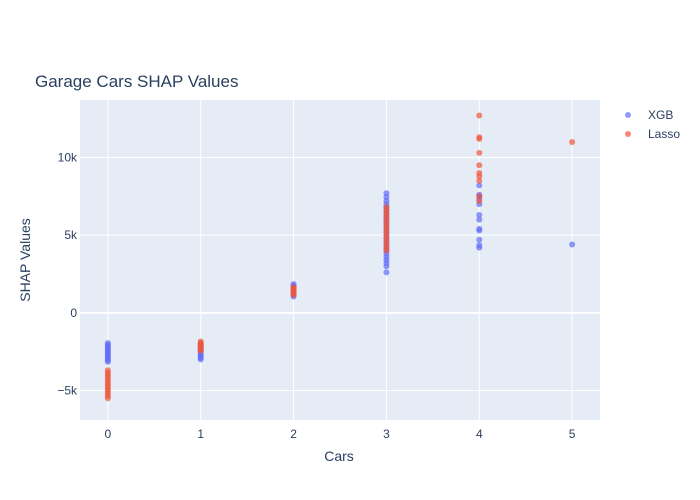  Describe the element at coordinates (572, 434) in the screenshot. I see `x-tick-label: 5` at that location.